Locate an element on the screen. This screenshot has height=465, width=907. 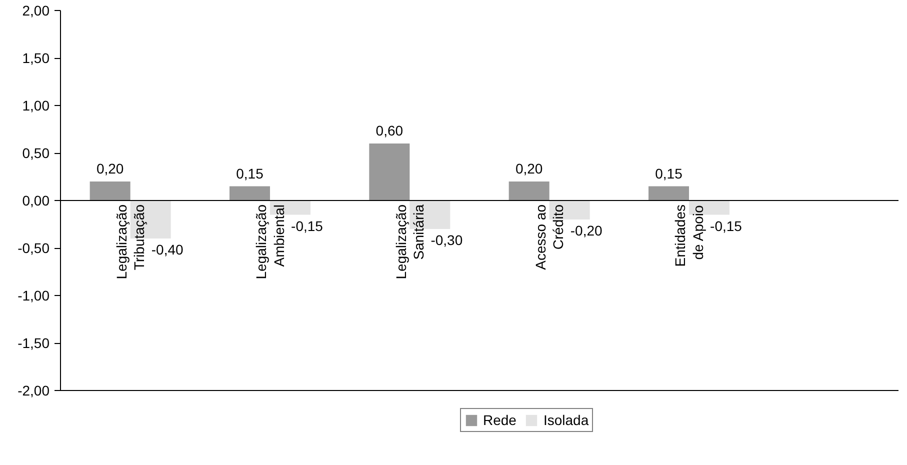
data-label: -0,30 is located at coordinates (446, 240).